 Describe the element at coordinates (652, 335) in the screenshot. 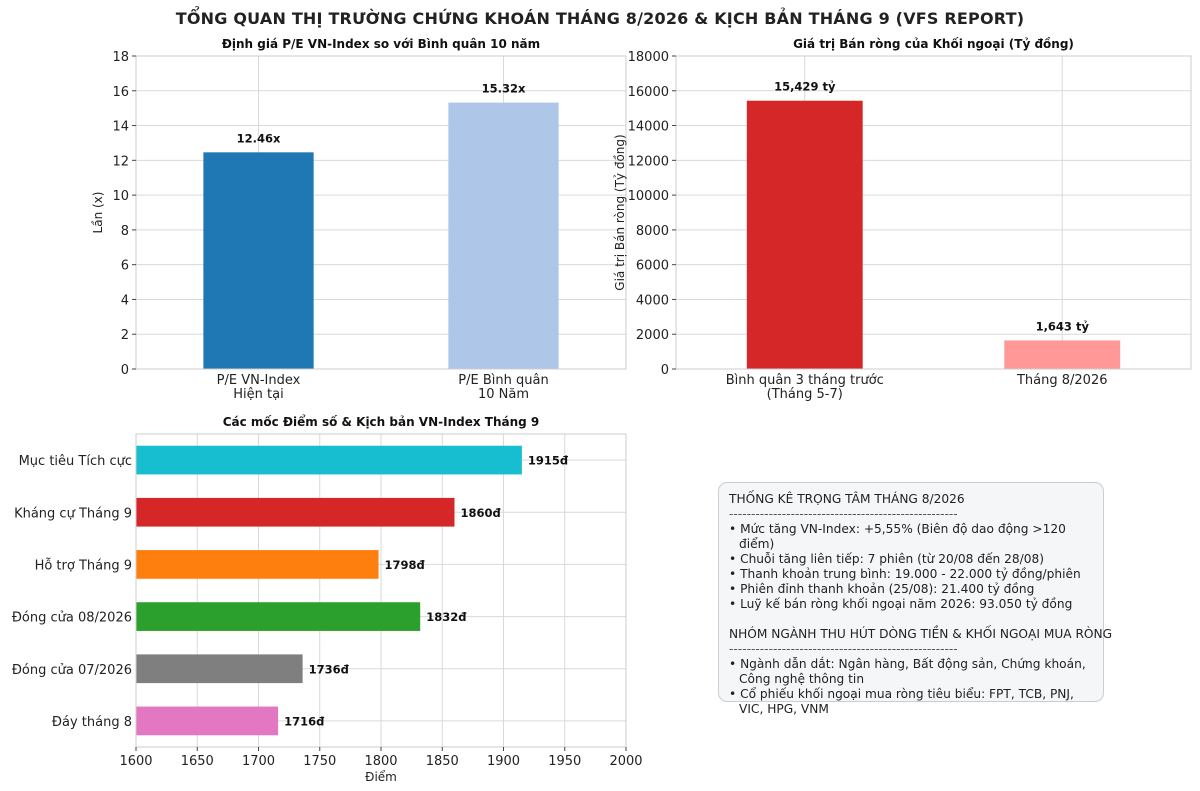

I see `foreign-ytick-label: 2000` at that location.